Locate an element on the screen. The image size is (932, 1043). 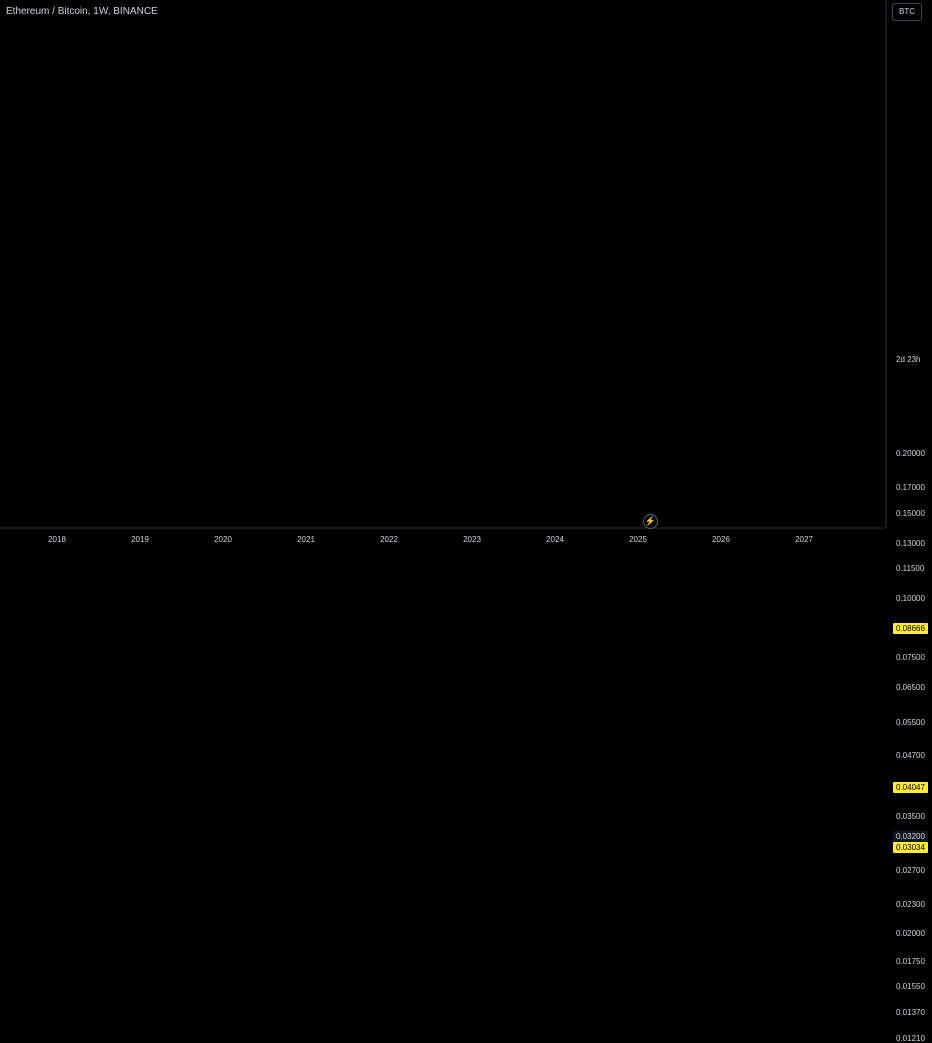
time-tick: 2021 is located at coordinates (306, 539).